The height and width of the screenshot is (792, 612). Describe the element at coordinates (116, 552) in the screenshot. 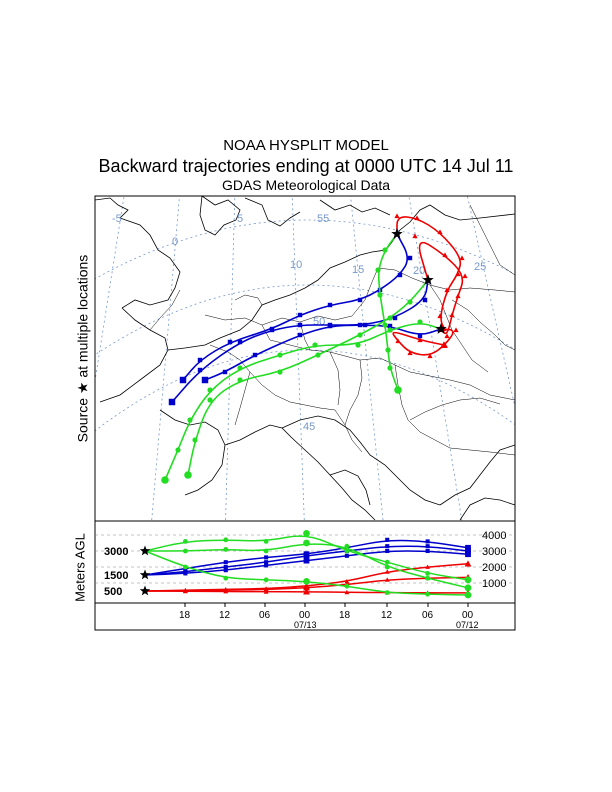

I see `left-axis-label-3000: 3000` at that location.